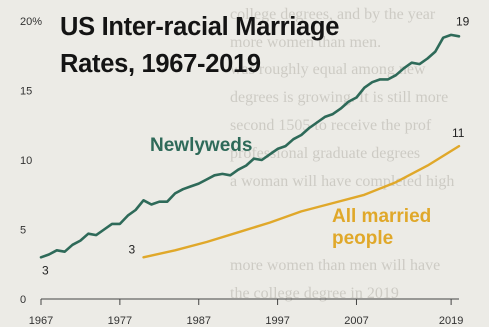  Describe the element at coordinates (23, 231) in the screenshot. I see `y-tick-label: 5` at that location.